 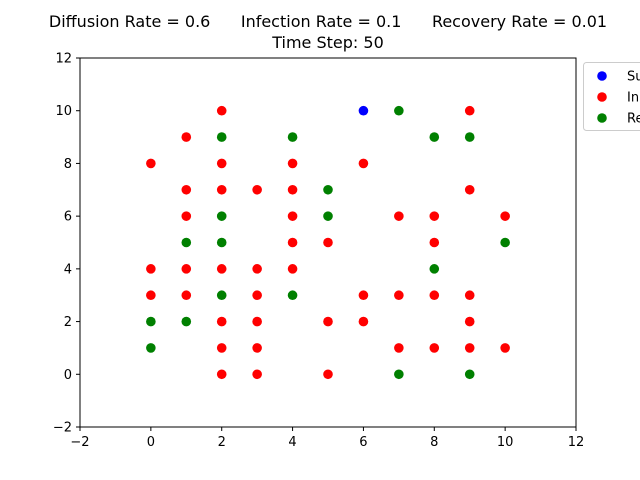 What do you see at coordinates (633, 98) in the screenshot?
I see `legend-label: In` at bounding box center [633, 98].